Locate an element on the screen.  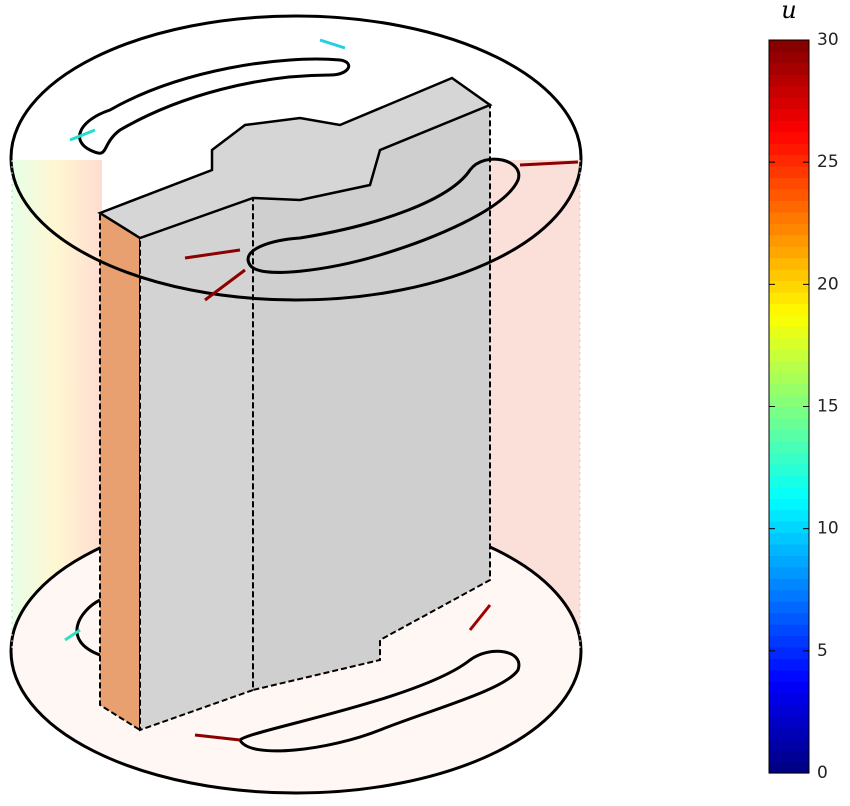
tick-label: 10 is located at coordinates (828, 529).